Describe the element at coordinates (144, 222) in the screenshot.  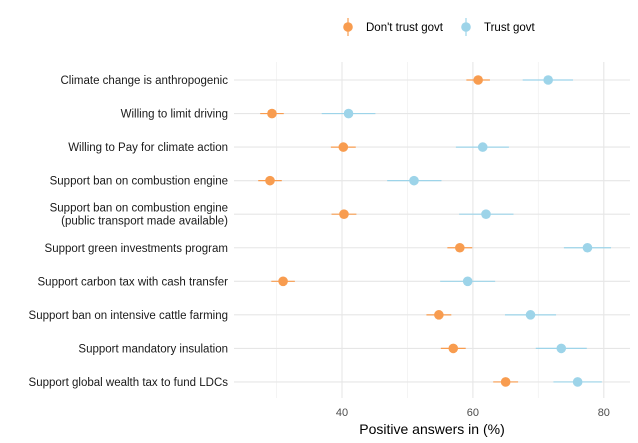
I see `y-category-label: (public transport made available)` at that location.